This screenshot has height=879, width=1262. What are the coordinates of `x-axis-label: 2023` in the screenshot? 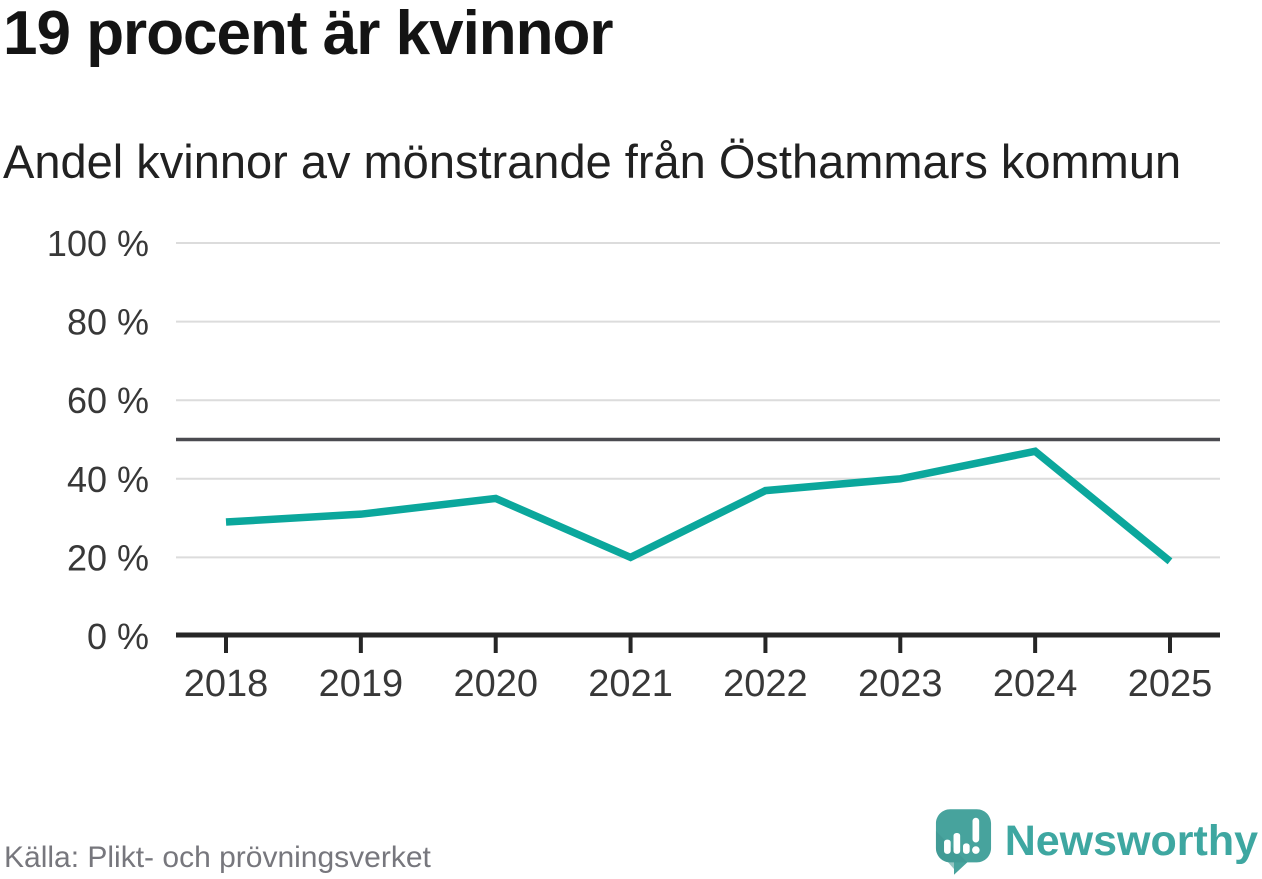 It's located at (900, 684).